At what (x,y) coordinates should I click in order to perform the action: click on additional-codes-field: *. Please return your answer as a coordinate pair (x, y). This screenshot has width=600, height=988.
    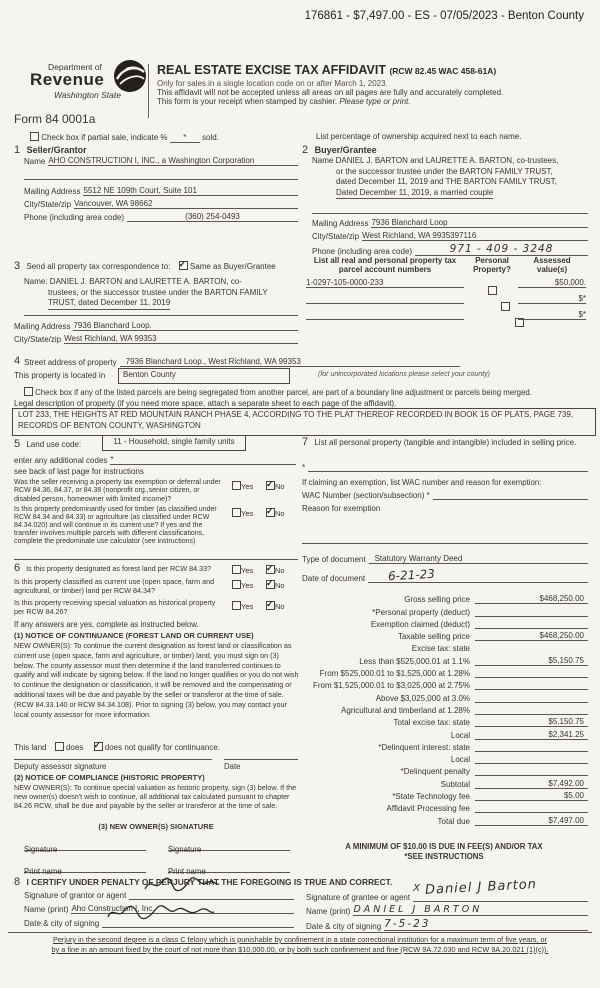
    Looking at the image, I should click on (203, 460).